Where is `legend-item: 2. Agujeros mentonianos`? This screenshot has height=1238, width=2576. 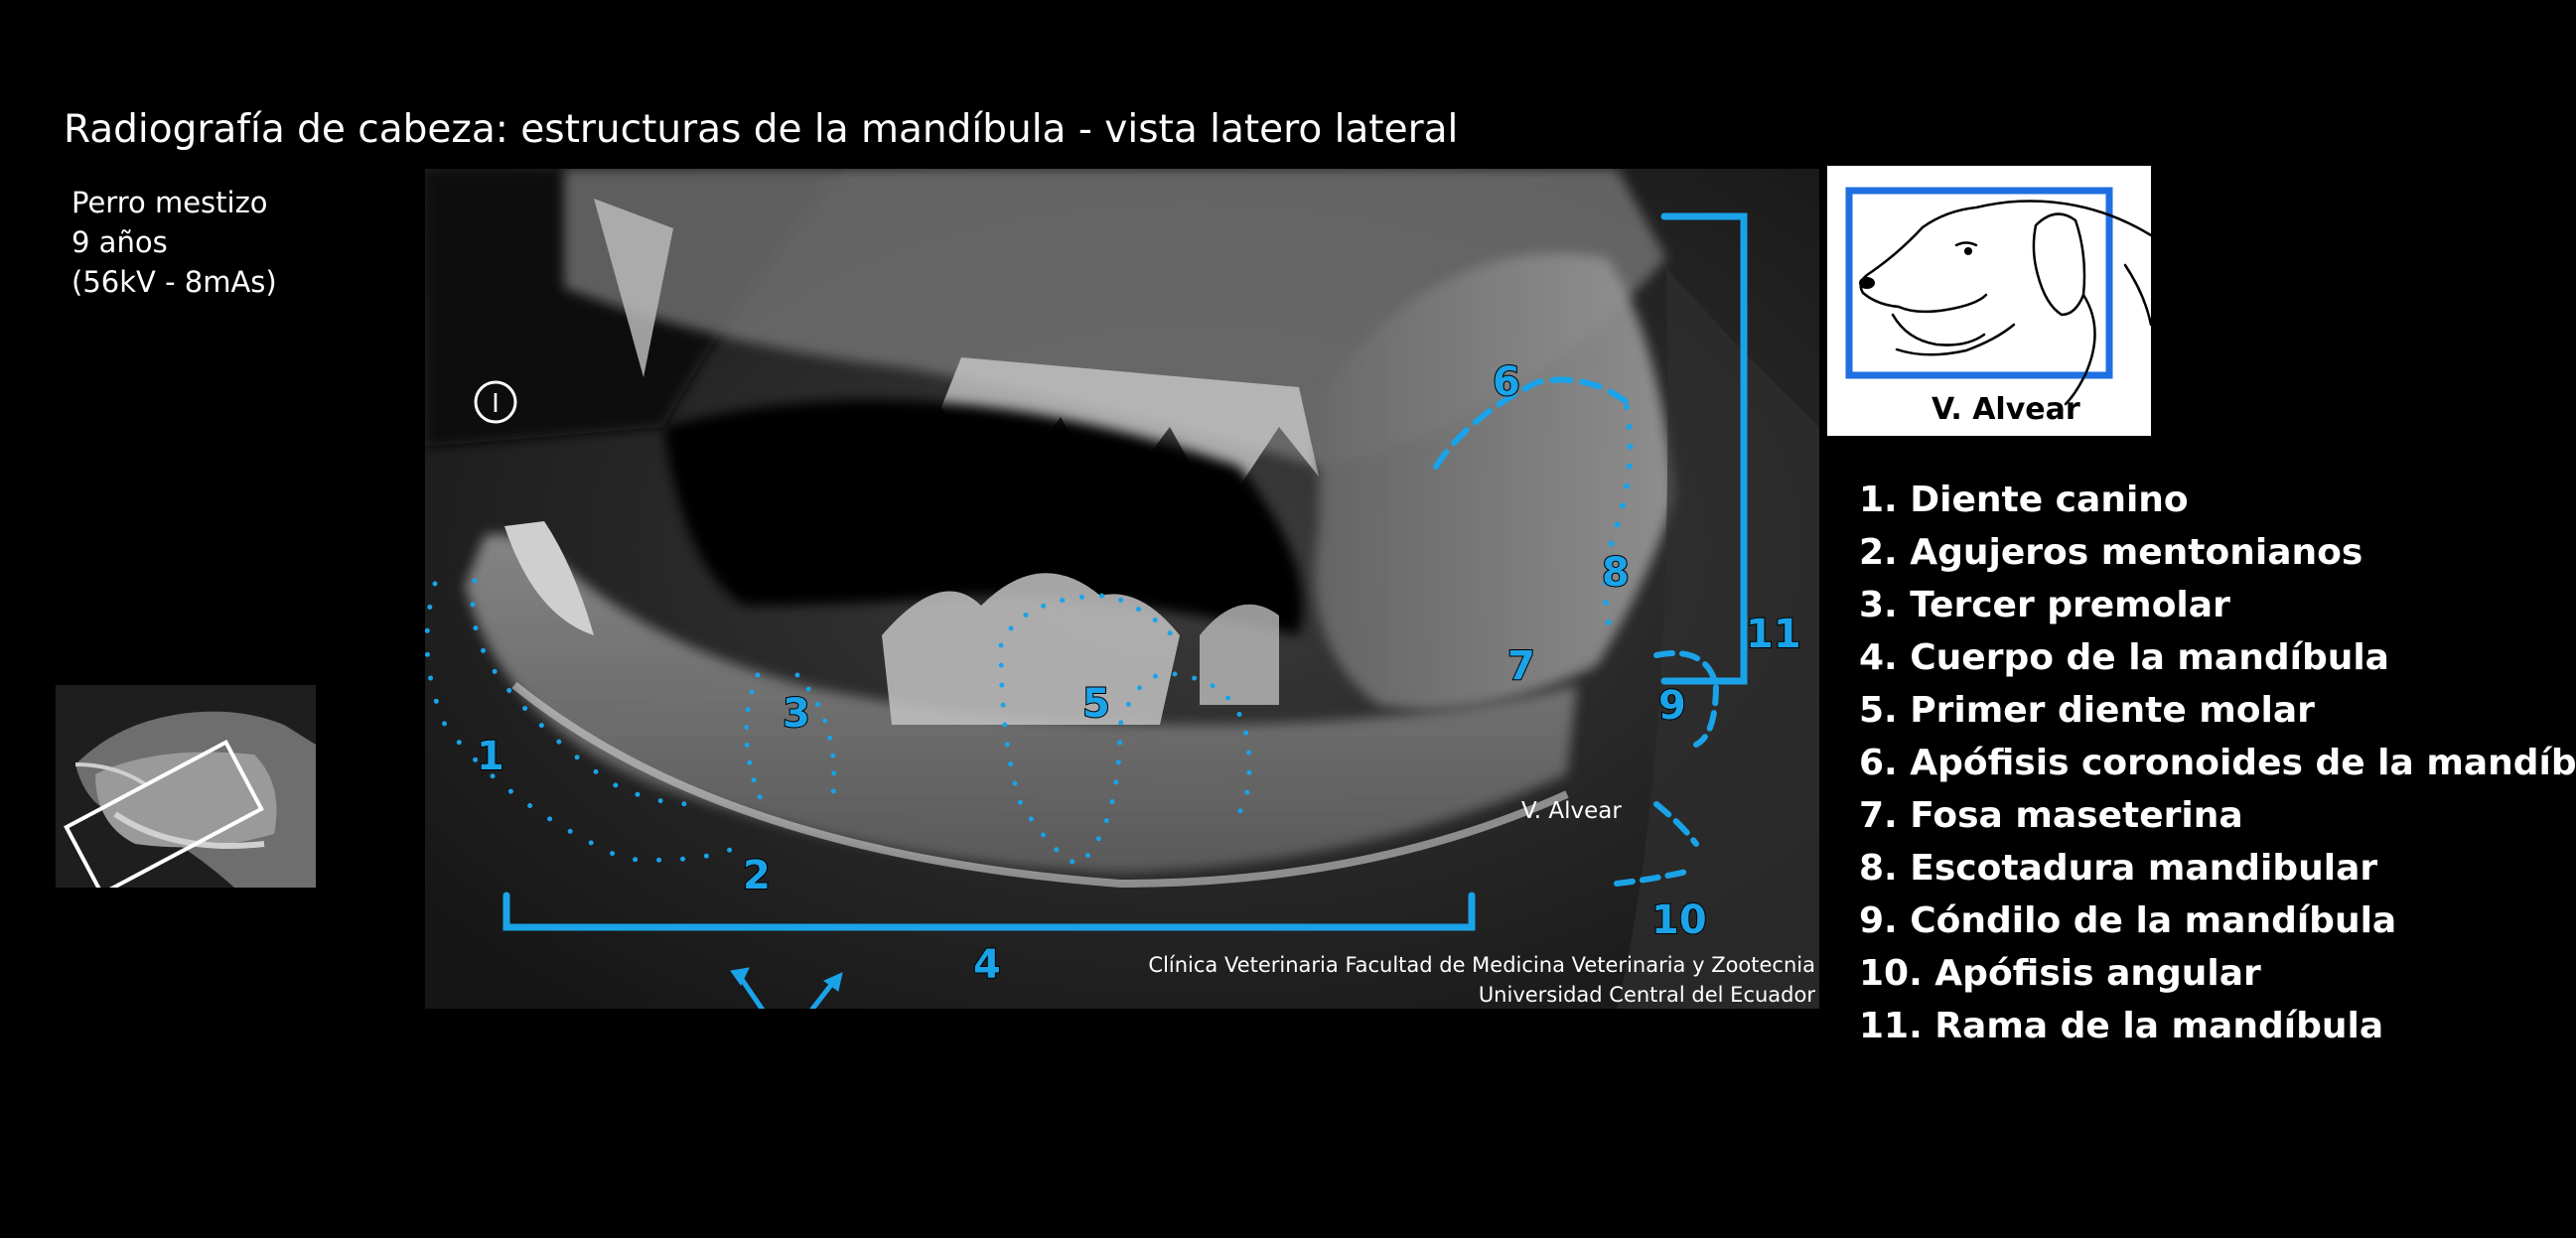 legend-item: 2. Agujeros mentonianos is located at coordinates (2111, 553).